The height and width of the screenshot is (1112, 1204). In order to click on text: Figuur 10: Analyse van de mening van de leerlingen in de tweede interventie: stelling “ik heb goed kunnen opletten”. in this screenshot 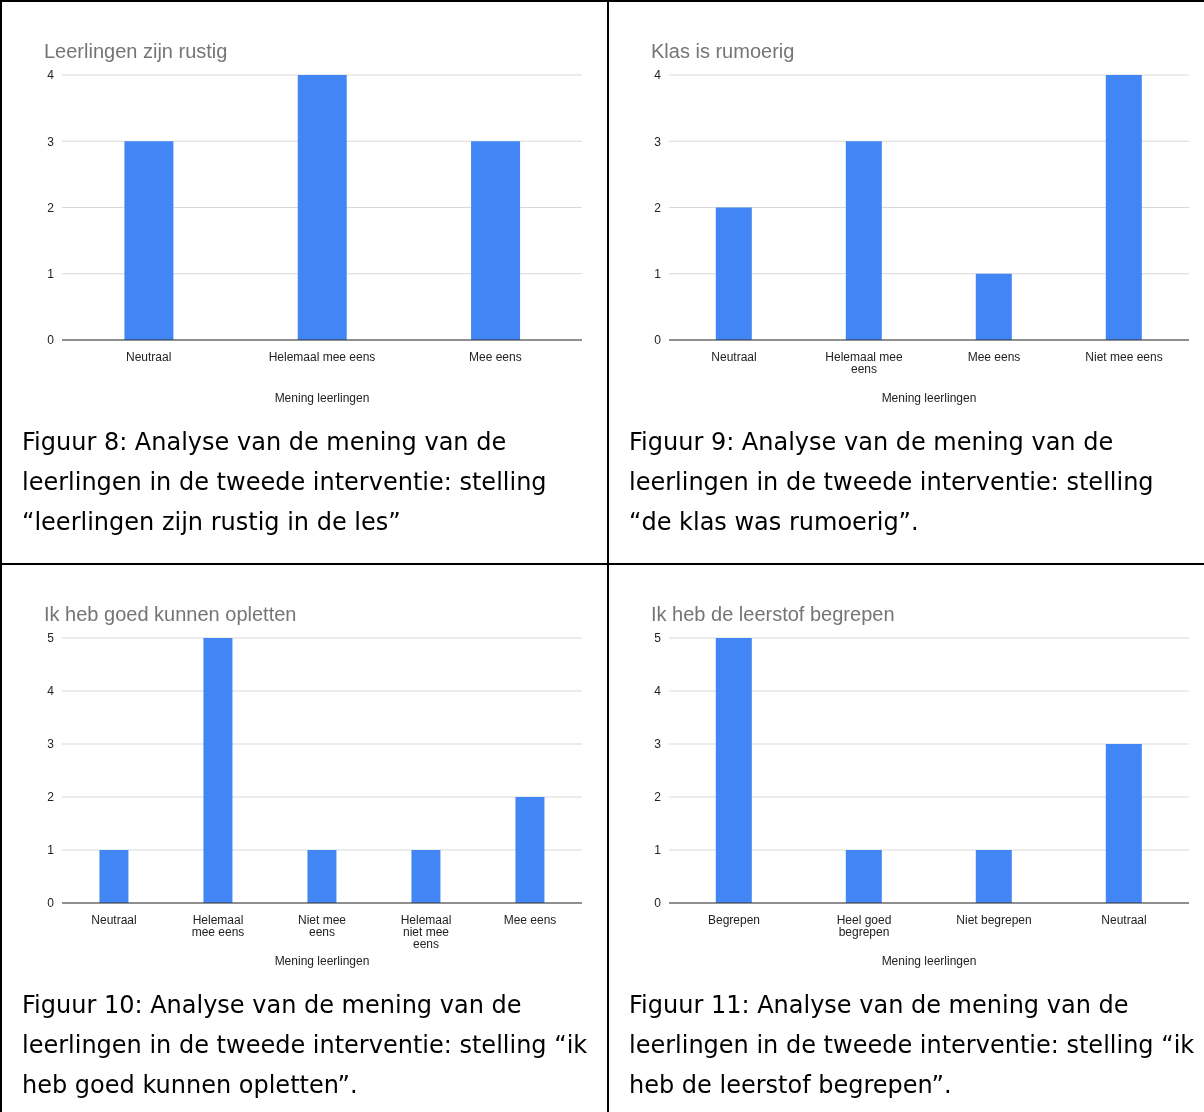, I will do `click(305, 1045)`.